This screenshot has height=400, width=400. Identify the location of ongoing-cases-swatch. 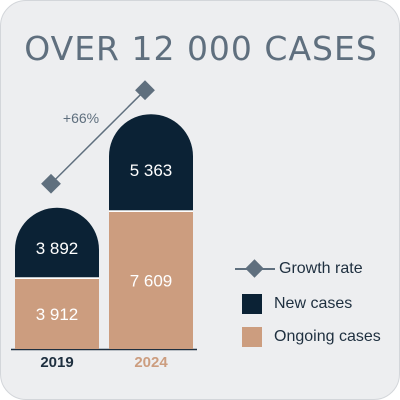
(252, 337).